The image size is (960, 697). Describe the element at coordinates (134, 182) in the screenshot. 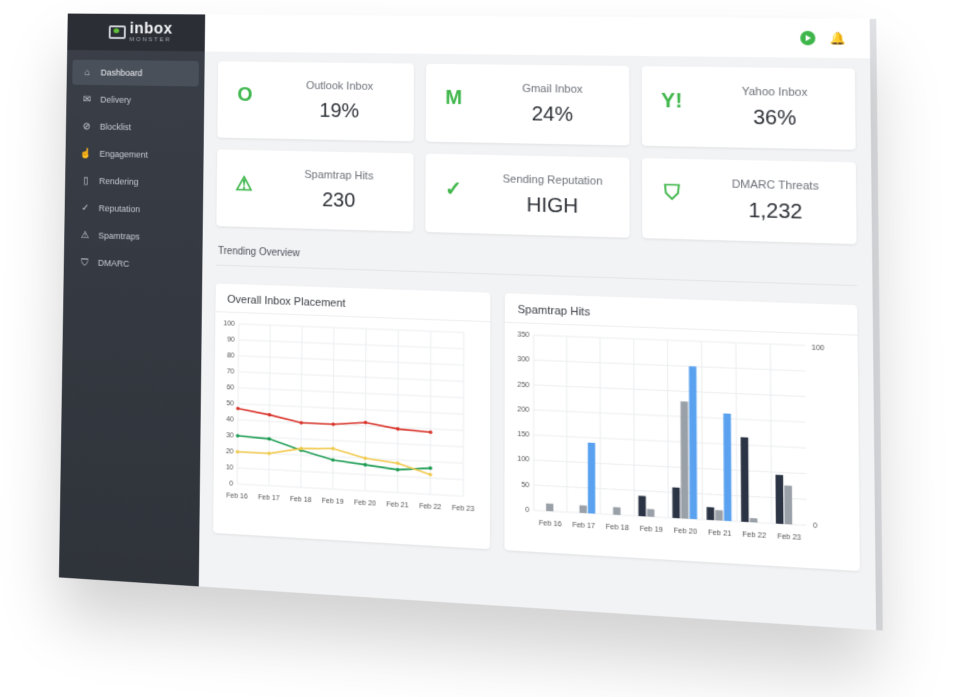

I see `sidebar-item-rendering: ▯ Rendering` at that location.